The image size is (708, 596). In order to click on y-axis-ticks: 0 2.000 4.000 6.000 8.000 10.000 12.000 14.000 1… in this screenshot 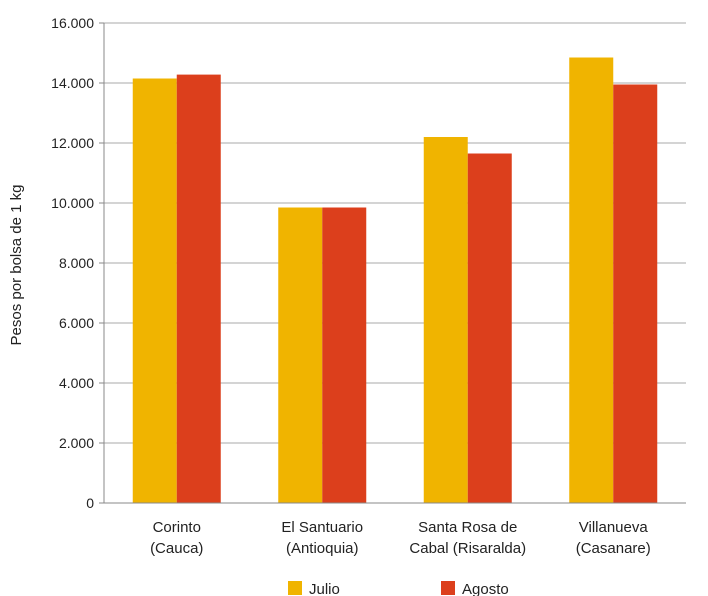, I will do `click(77, 263)`.